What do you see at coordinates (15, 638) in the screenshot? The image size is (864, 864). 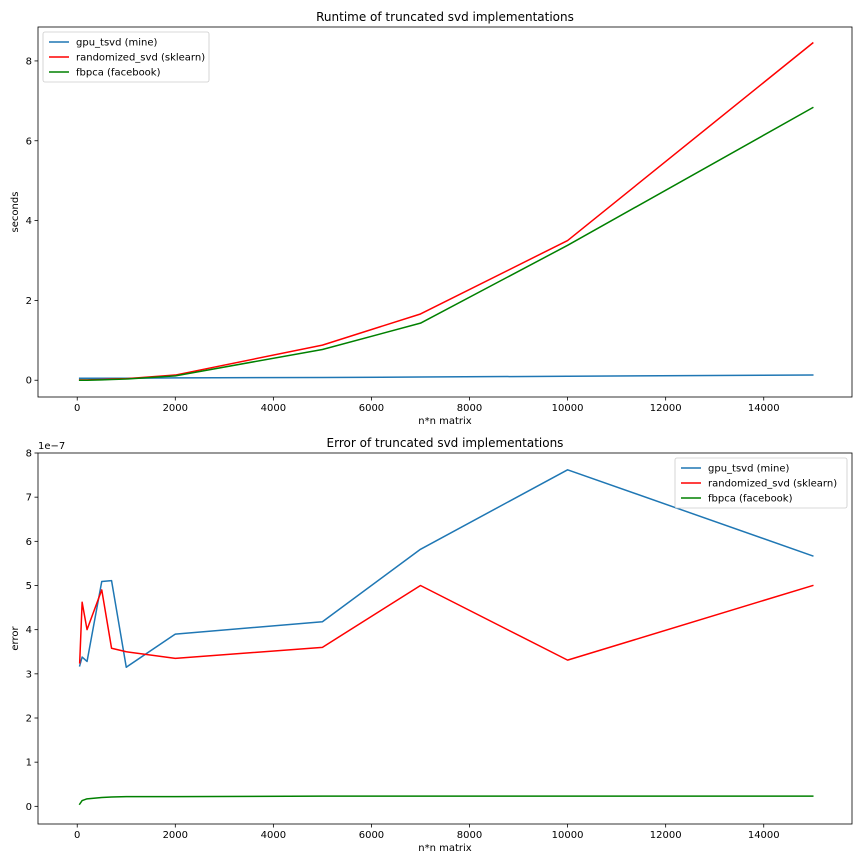 I see `y-axis-label: error` at bounding box center [15, 638].